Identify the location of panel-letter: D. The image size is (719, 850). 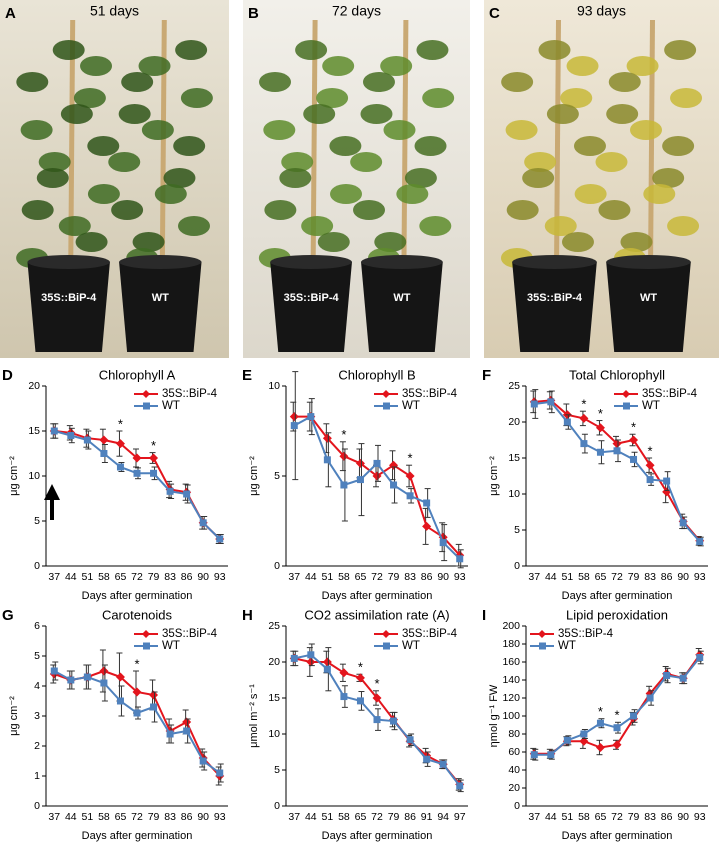
(7, 375).